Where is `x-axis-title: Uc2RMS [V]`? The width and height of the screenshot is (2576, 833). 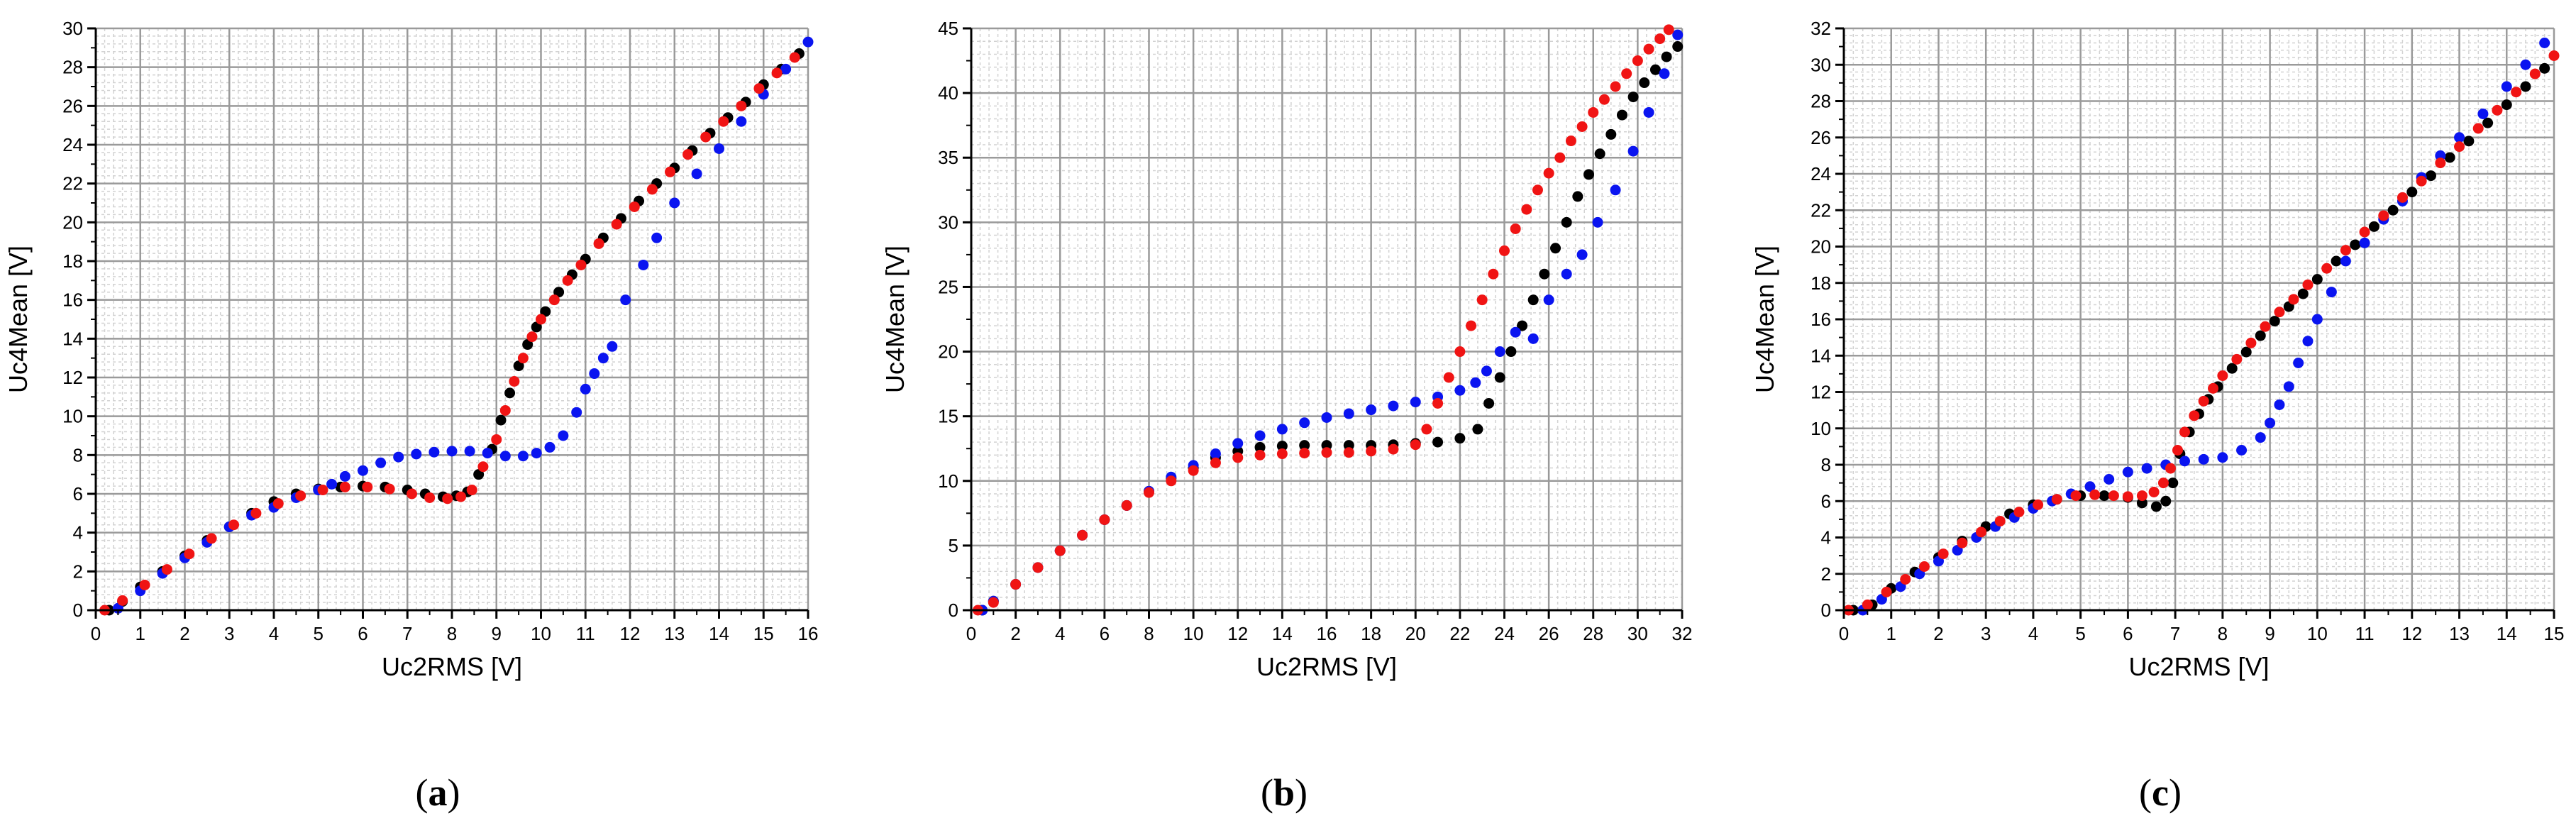
x-axis-title: Uc2RMS [V] is located at coordinates (2198, 667).